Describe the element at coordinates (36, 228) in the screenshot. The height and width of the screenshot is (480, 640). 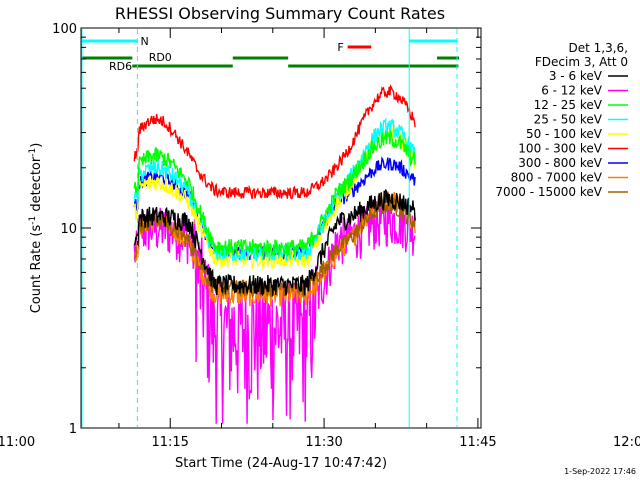
I see `y-axis-label: Count Rate (s-1 detector-1)` at that location.